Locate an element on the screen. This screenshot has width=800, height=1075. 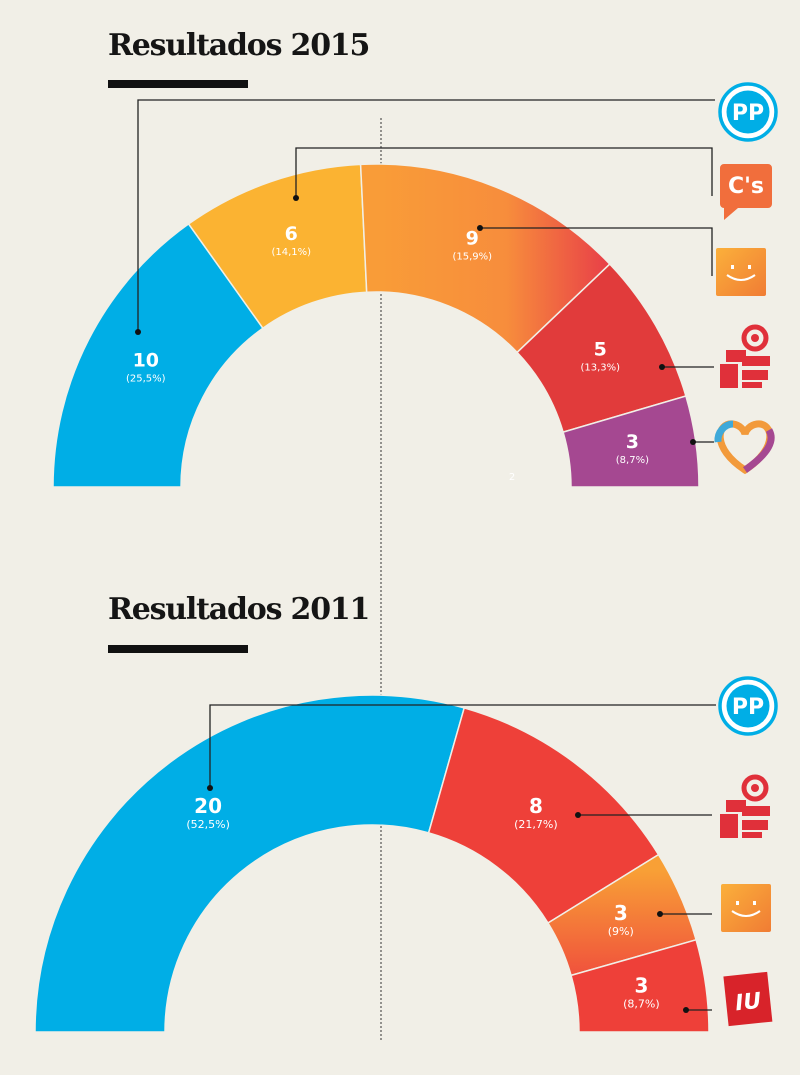
heart-logo-icon is located at coordinates (744, 447).